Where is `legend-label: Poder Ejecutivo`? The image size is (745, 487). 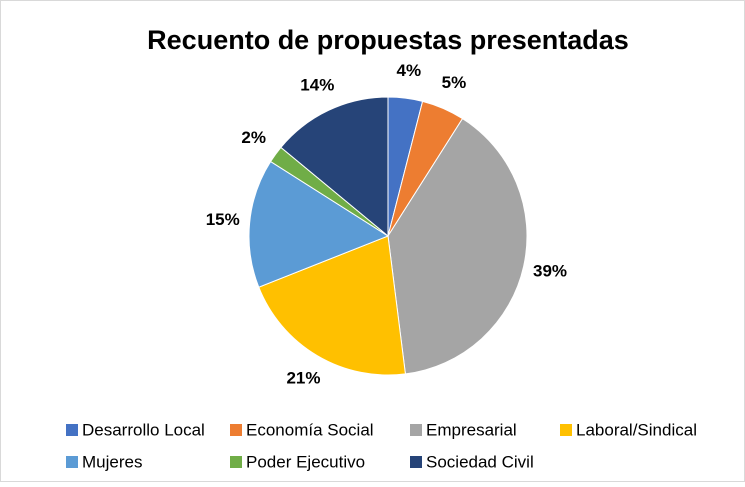 legend-label: Poder Ejecutivo is located at coordinates (305, 461).